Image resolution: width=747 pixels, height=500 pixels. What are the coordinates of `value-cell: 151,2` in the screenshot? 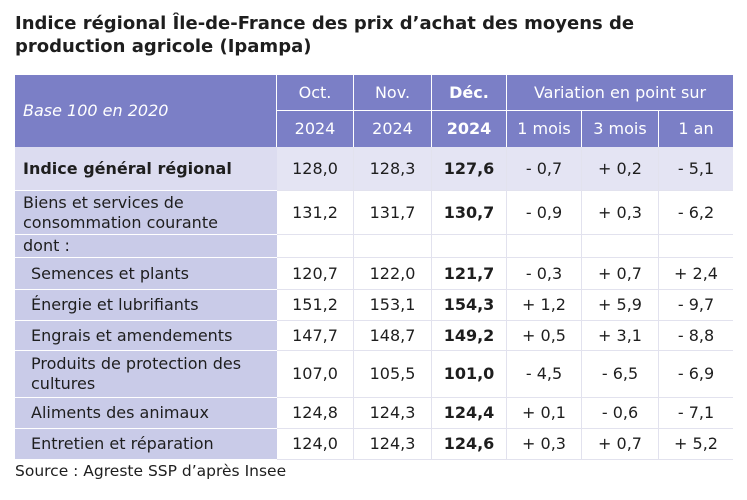 It's located at (315, 305).